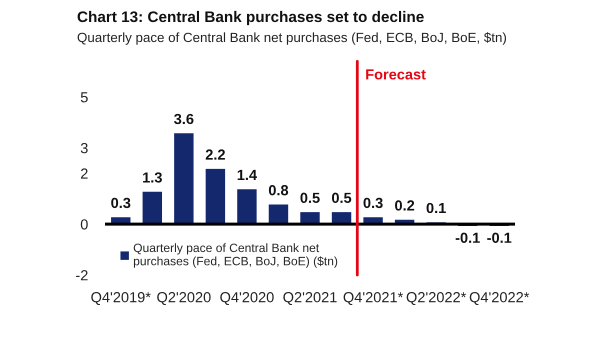 This screenshot has width=605, height=341. What do you see at coordinates (152, 177) in the screenshot?
I see `data-label: 1.3` at bounding box center [152, 177].